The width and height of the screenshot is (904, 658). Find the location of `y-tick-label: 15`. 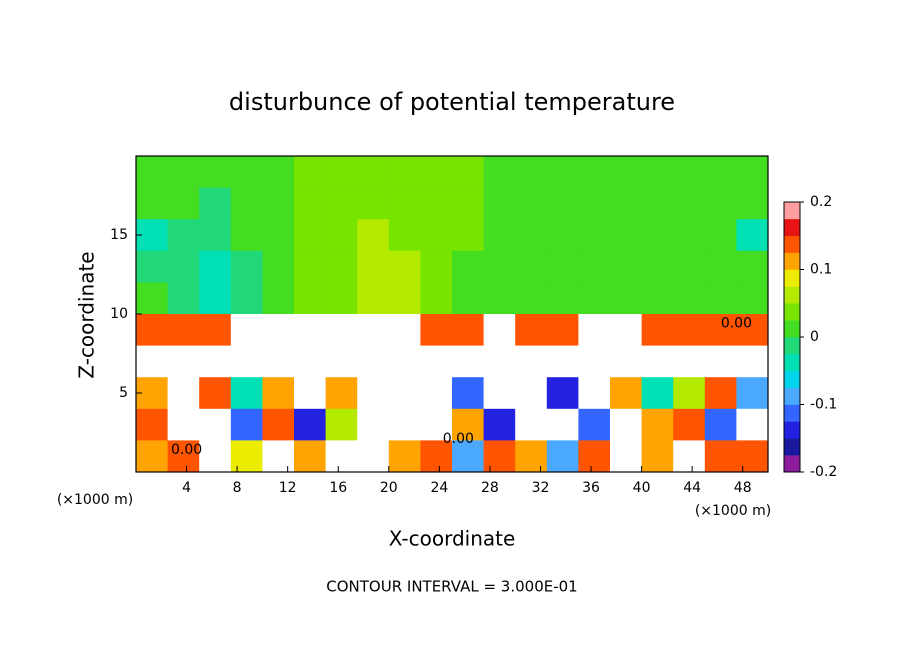

y-tick-label: 15 is located at coordinates (119, 235).